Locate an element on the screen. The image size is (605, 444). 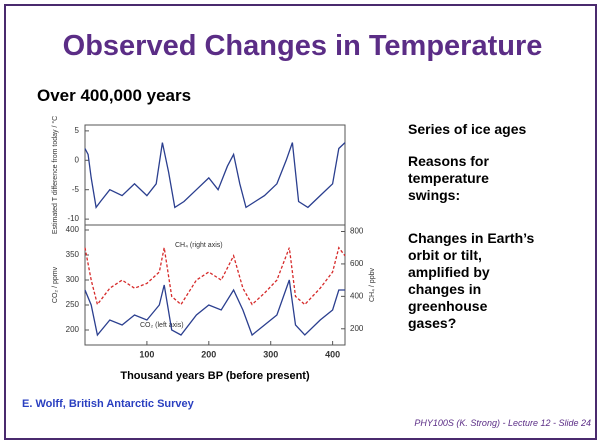
y-tick-label: 400 is located at coordinates (73, 229).